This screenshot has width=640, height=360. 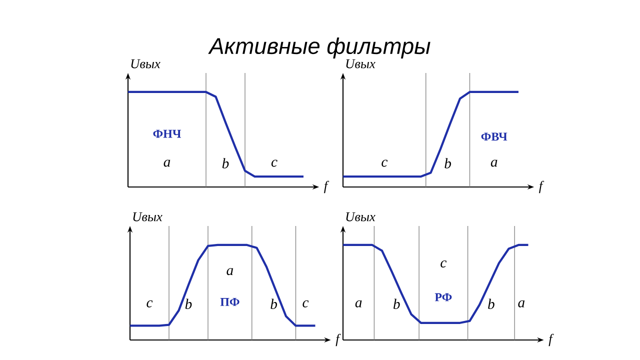 What do you see at coordinates (443, 297) in the screenshot?
I see `annotation: РФ` at bounding box center [443, 297].